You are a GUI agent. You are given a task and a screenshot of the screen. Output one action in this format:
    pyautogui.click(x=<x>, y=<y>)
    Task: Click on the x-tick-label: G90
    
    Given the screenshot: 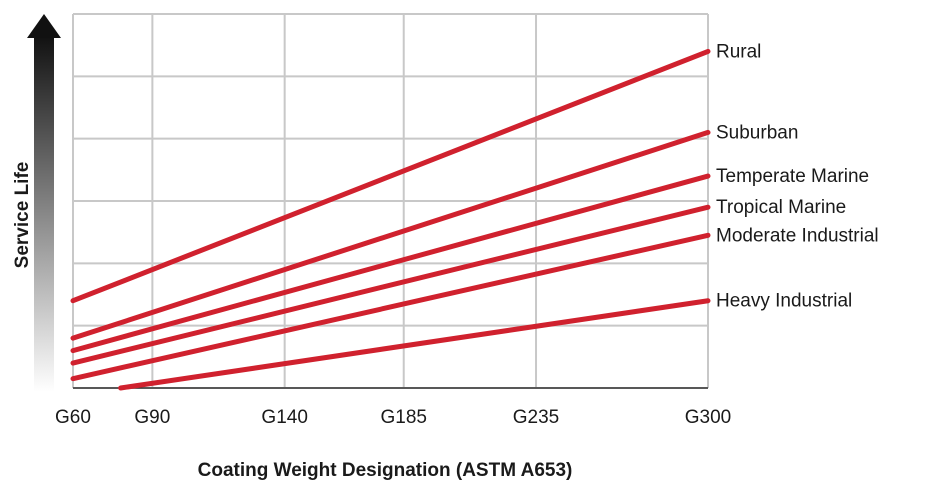 What is the action you would take?
    pyautogui.click(x=152, y=417)
    